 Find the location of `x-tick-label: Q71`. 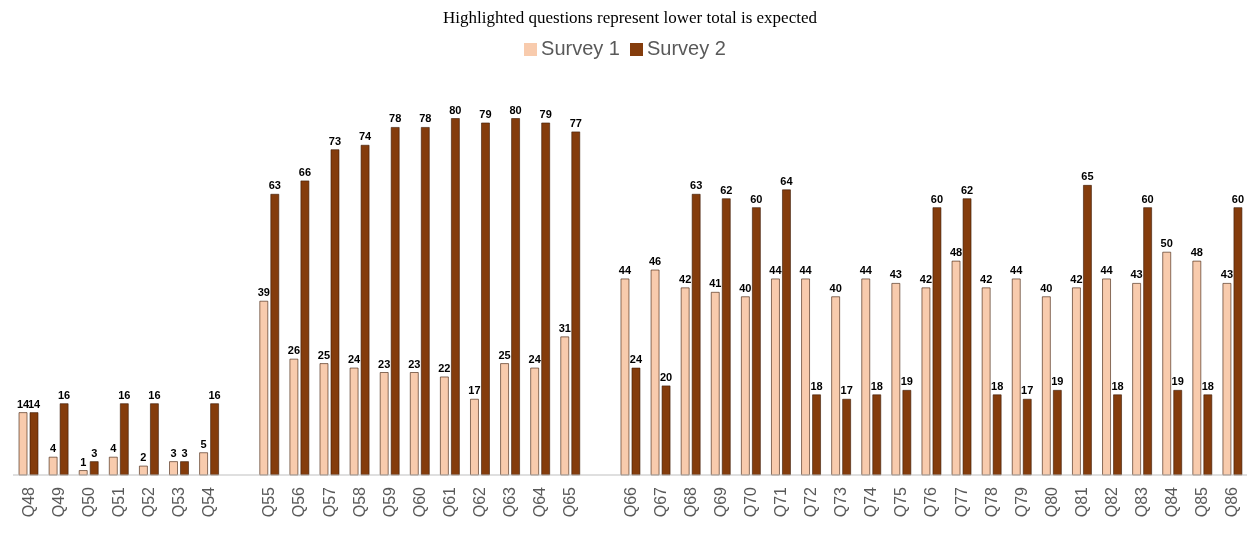

x-tick-label: Q71 is located at coordinates (780, 502).